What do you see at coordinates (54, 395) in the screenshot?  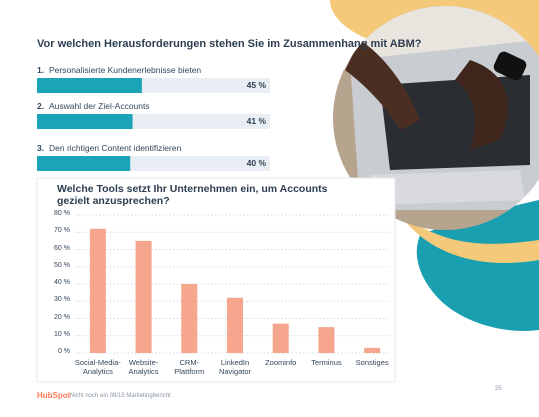 I see `footer-logo: HubSpot` at bounding box center [54, 395].